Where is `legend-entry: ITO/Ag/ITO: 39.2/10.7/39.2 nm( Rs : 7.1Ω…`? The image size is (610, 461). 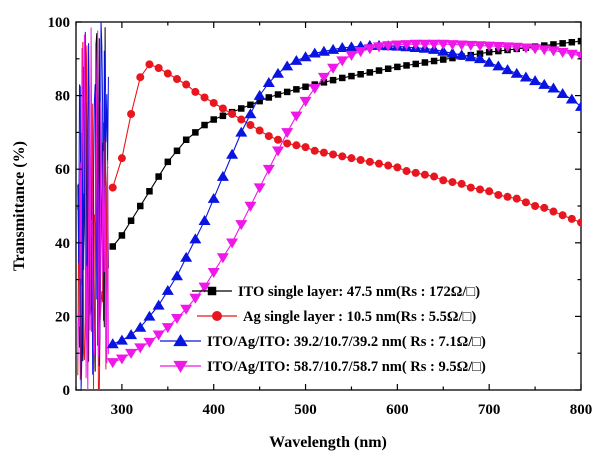
legend-entry: ITO/Ag/ITO: 39.2/10.7/39.2 nm( Rs : 7.1Ω… is located at coordinates (346, 342).